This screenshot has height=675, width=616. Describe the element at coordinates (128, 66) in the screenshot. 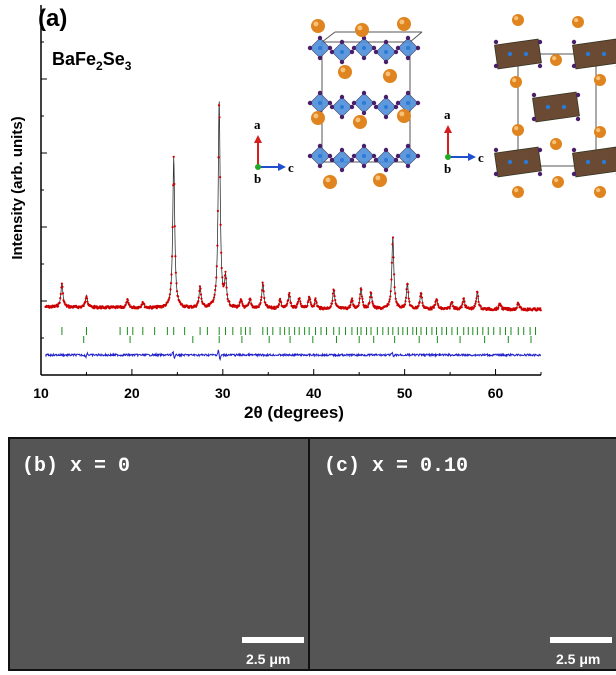

I see `compound-sub2: 3` at that location.